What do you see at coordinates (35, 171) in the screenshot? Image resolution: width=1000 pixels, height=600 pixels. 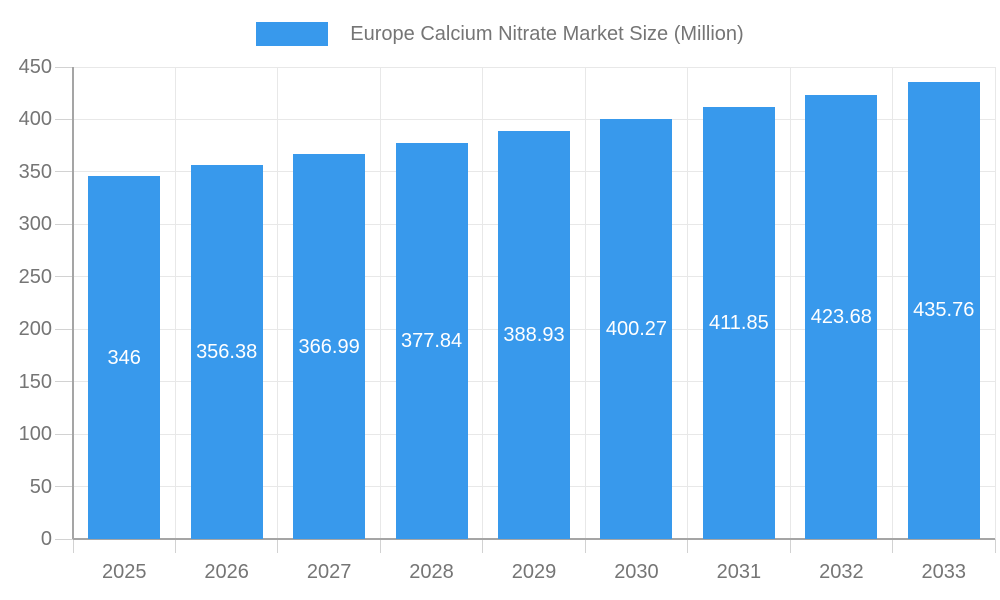 I see `y-axis-label: 350` at bounding box center [35, 171].